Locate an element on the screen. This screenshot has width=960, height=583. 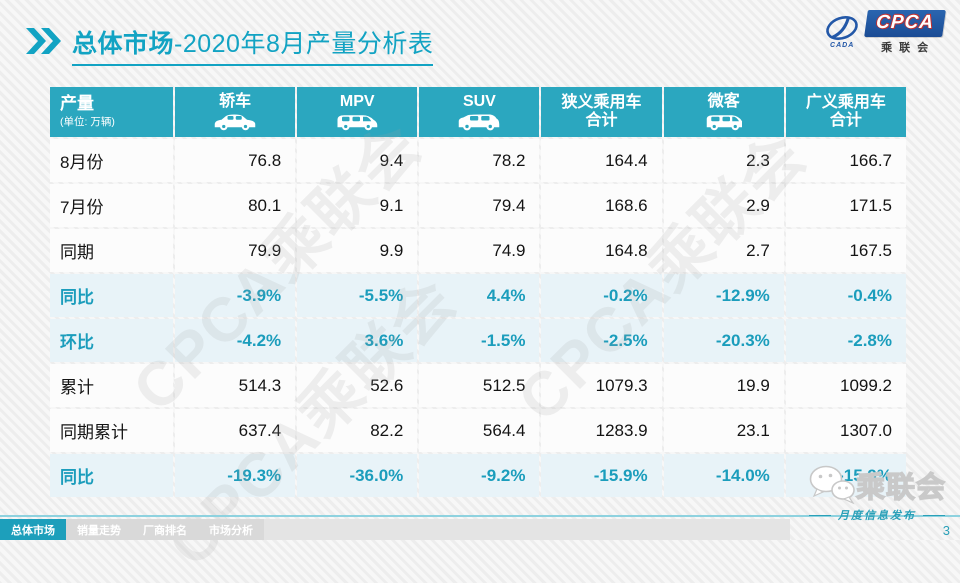
table-cell: 23.1 is located at coordinates (723, 430).